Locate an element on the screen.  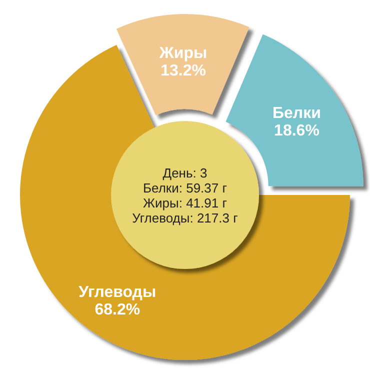
text: Жиры: 41.91 г is located at coordinates (185, 203).